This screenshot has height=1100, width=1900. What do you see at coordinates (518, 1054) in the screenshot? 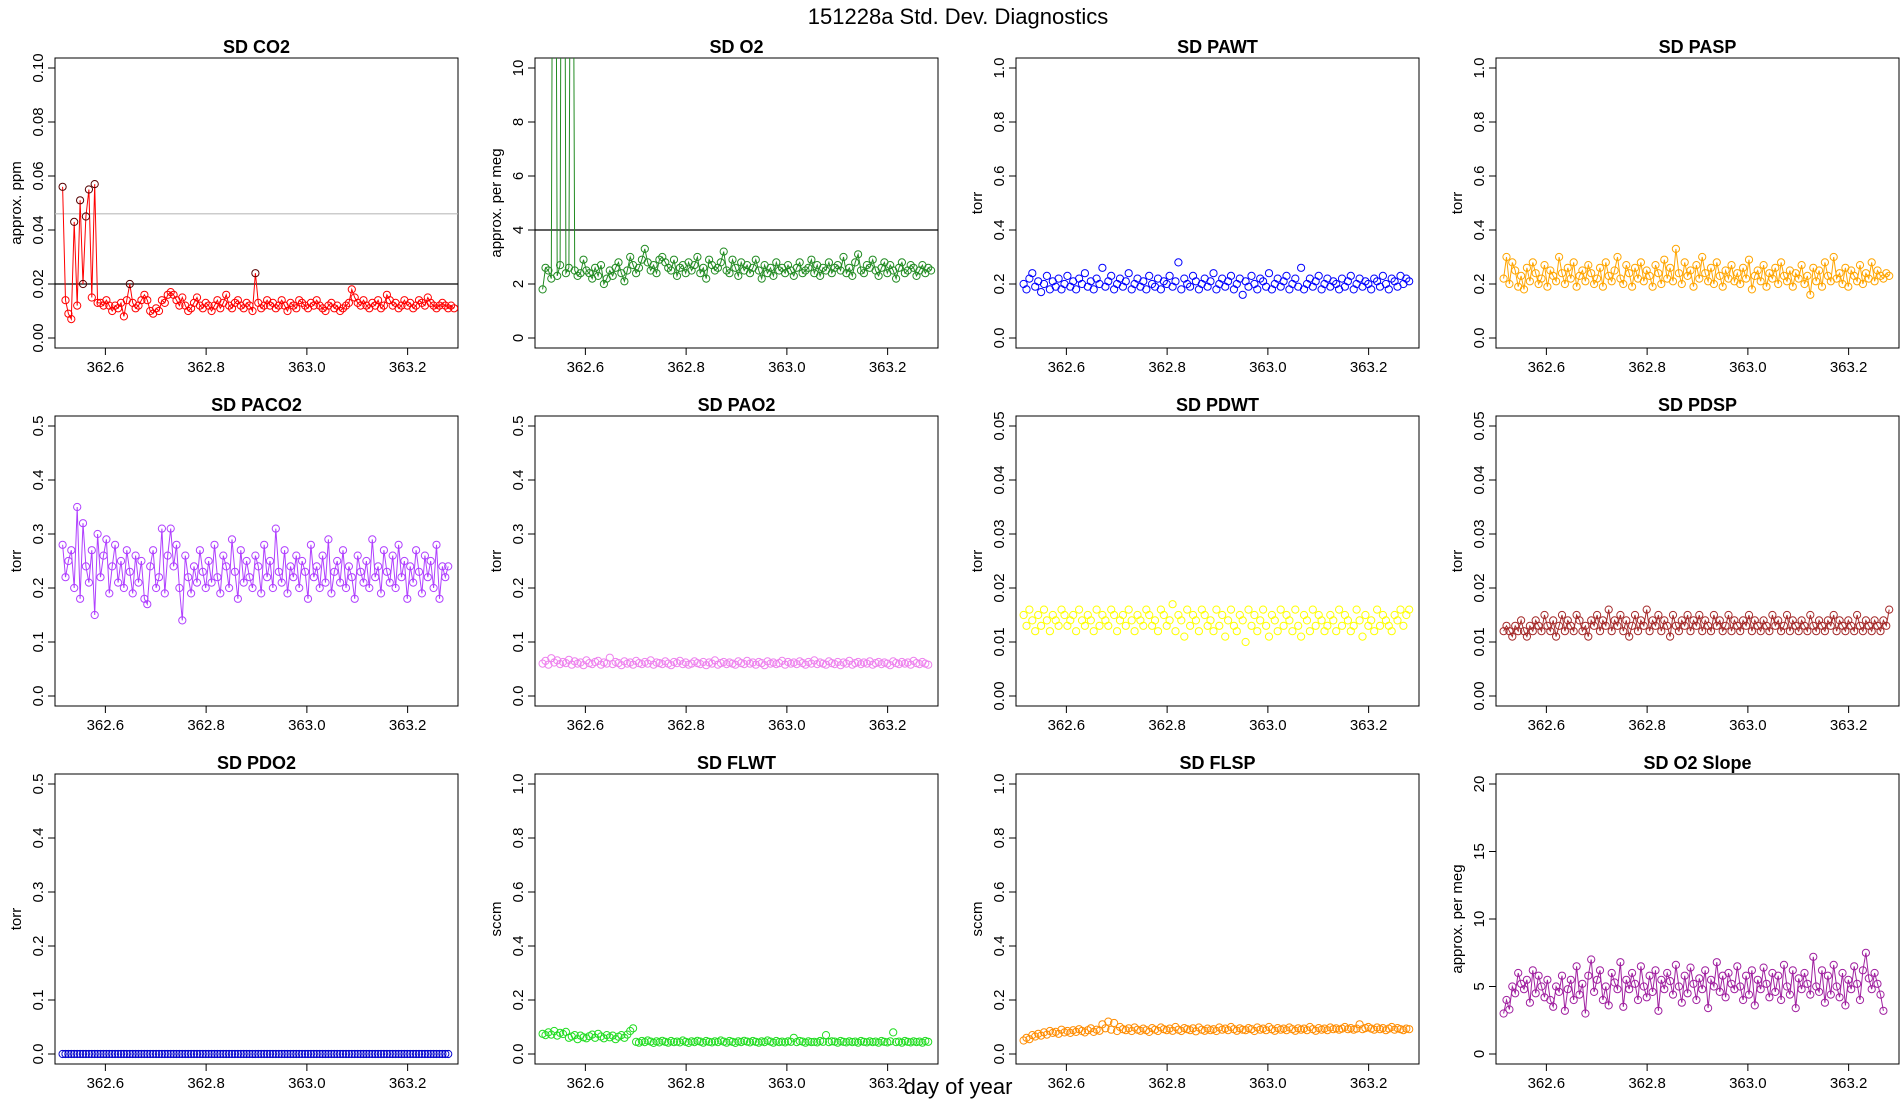
I see `y-tick-label: 0.0` at bounding box center [518, 1054].